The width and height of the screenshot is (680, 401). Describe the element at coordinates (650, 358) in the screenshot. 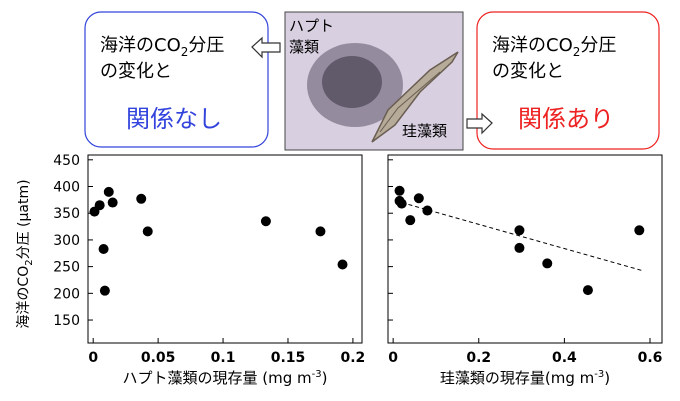

I see `x-tick-label: 0.6` at that location.